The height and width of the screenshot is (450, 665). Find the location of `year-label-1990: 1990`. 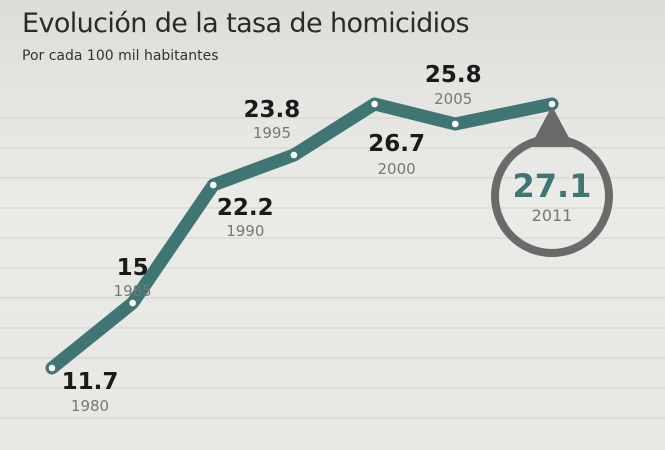

year-label-1990: 1990 is located at coordinates (245, 231).